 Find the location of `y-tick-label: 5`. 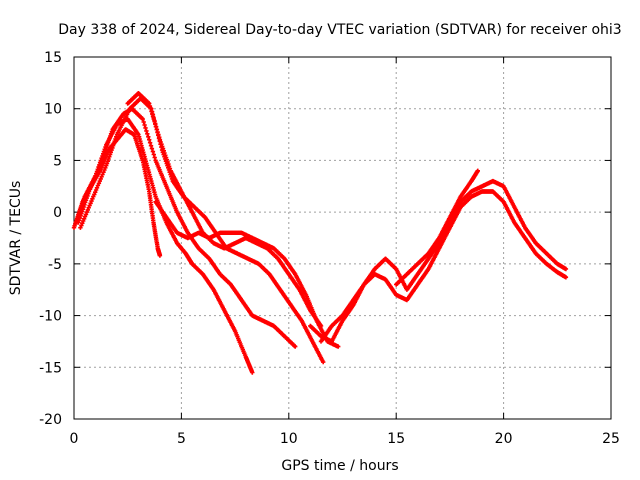

y-tick-label: 5 is located at coordinates (57, 161).